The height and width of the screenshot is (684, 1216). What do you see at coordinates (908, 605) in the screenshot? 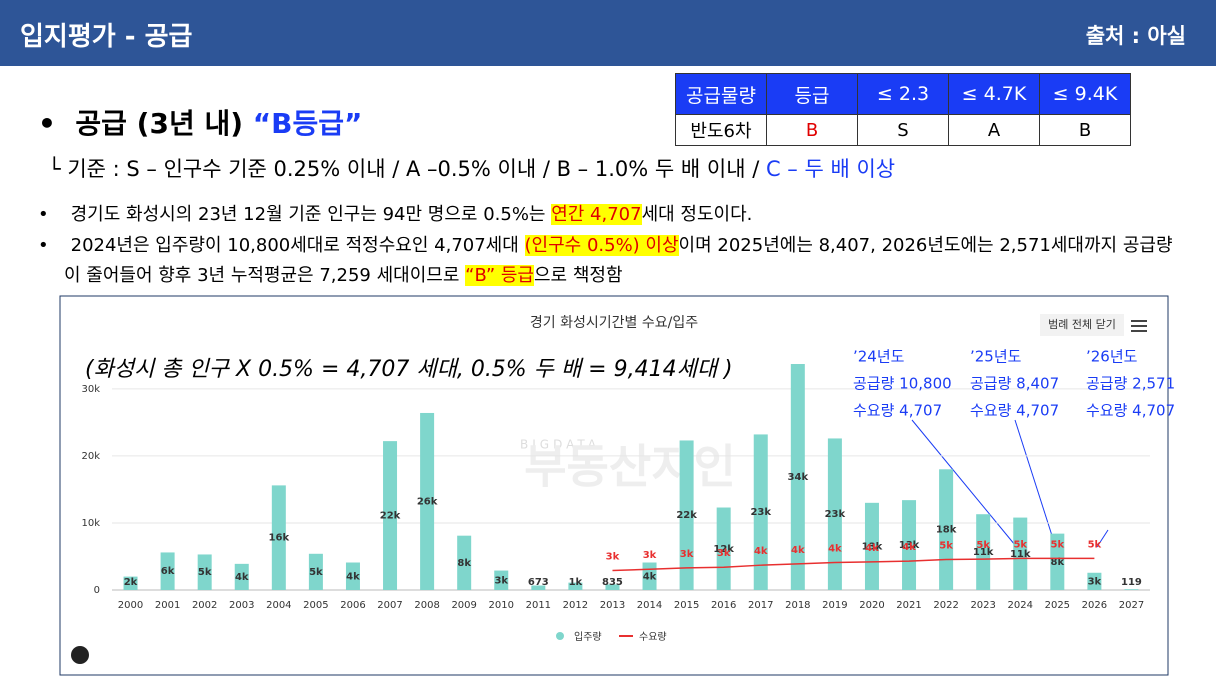
I see `x-tick-label: 2021` at bounding box center [908, 605].